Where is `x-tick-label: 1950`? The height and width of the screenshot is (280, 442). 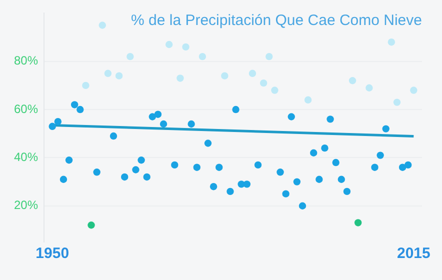 x-tick-label: 1950 is located at coordinates (53, 253).